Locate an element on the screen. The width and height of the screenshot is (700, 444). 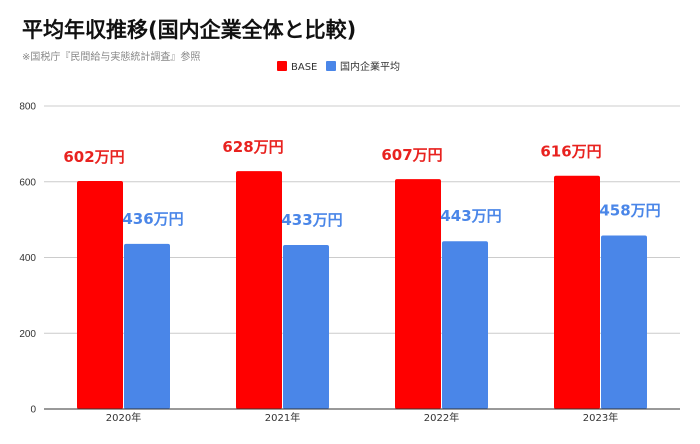
y-tick-label: 400 is located at coordinates (27, 258).